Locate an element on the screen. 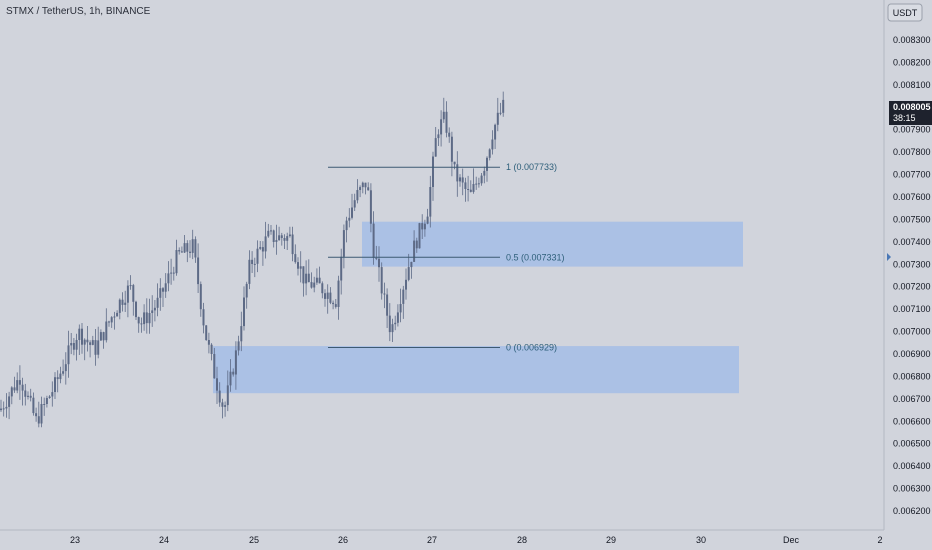 This screenshot has width=932, height=550. price-tick: 0.006500 is located at coordinates (912, 444).